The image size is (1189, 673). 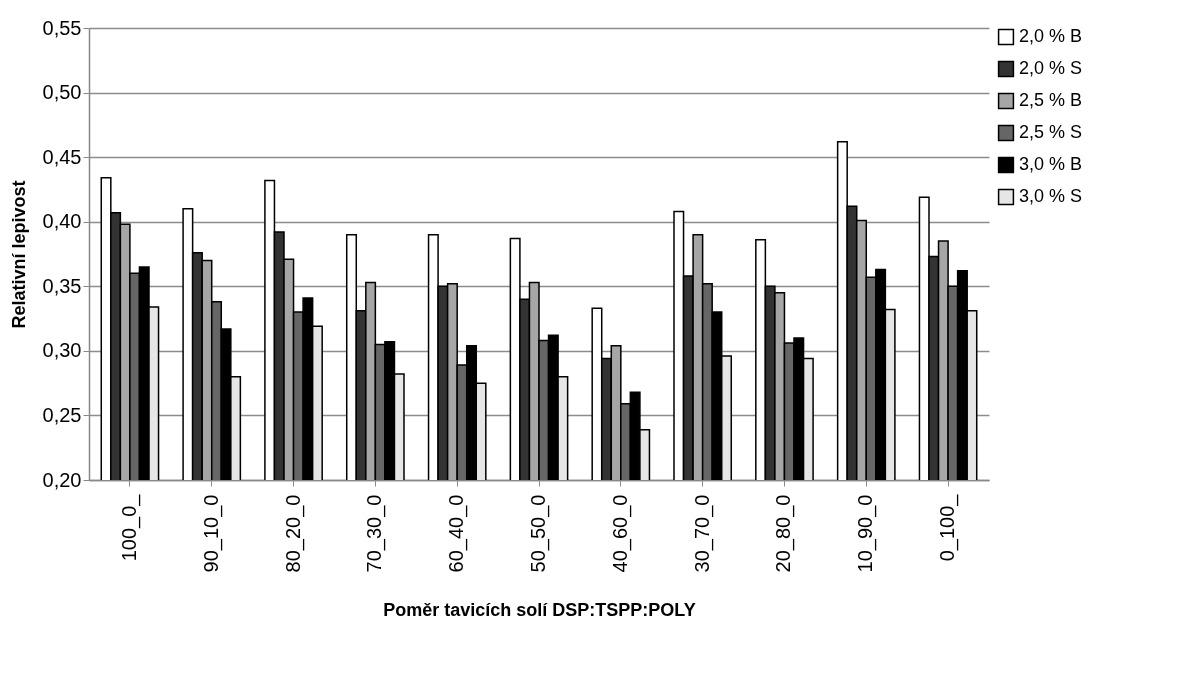 I want to click on x-tick-label: 90_10_0, so click(x=211, y=533).